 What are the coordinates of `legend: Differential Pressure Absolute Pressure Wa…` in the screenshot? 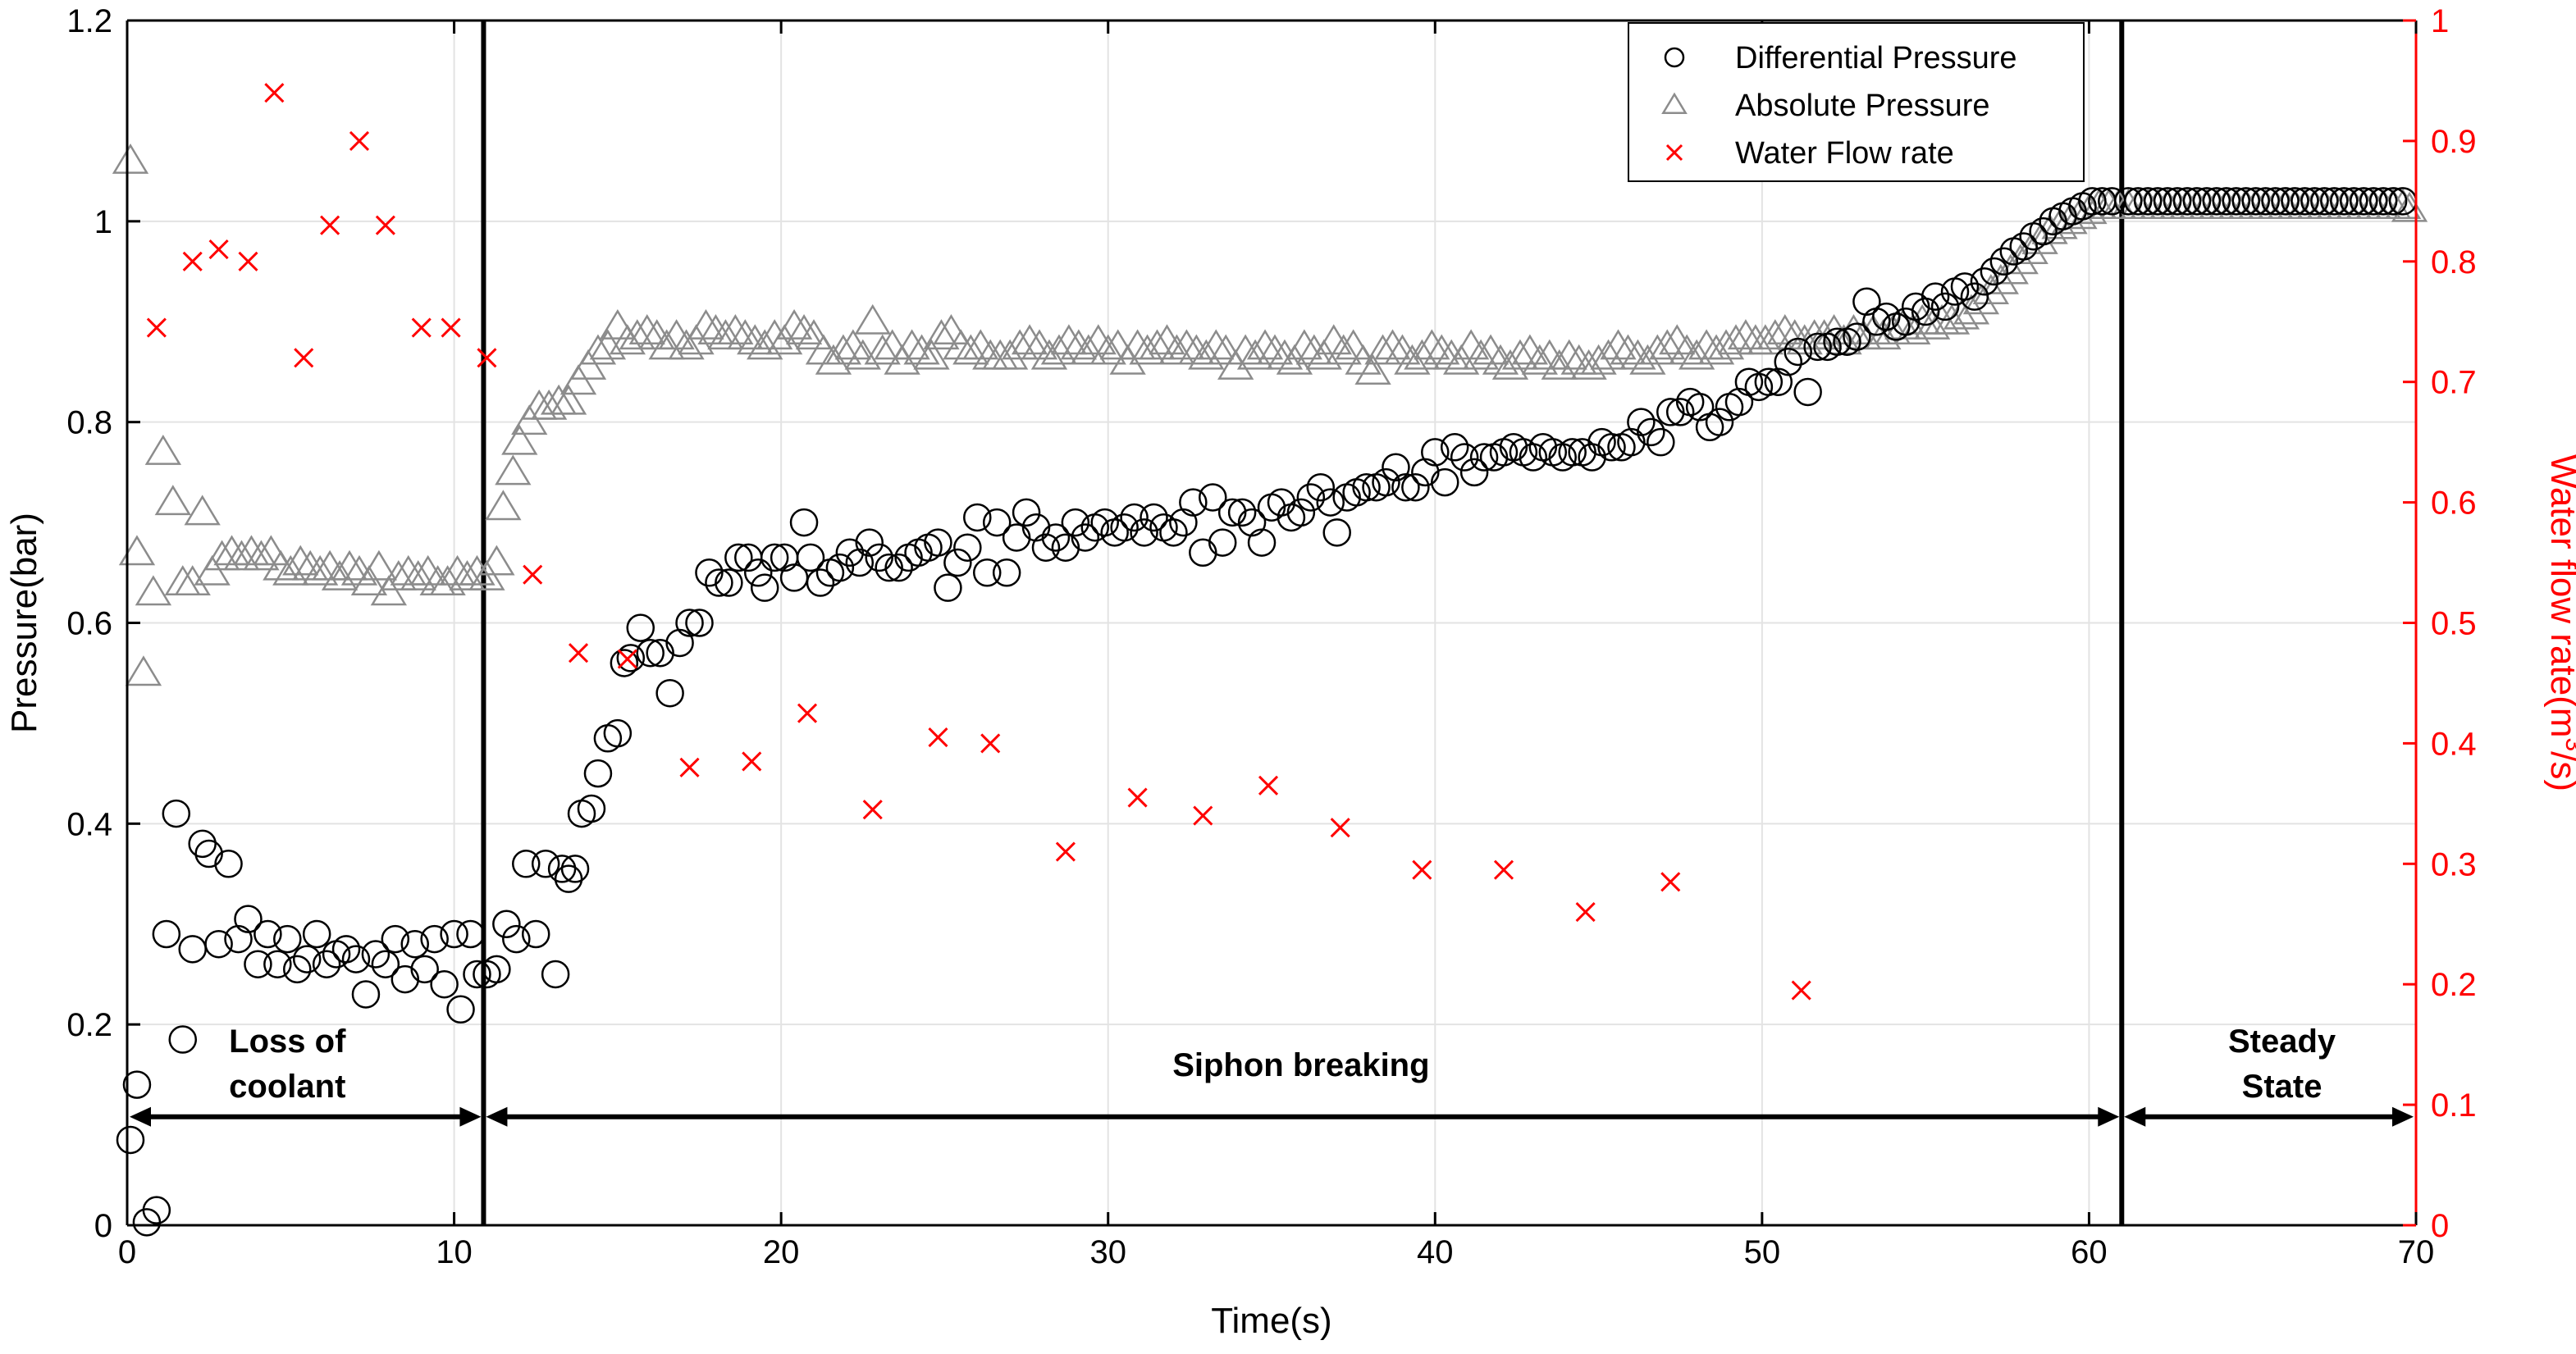 It's located at (1856, 102).